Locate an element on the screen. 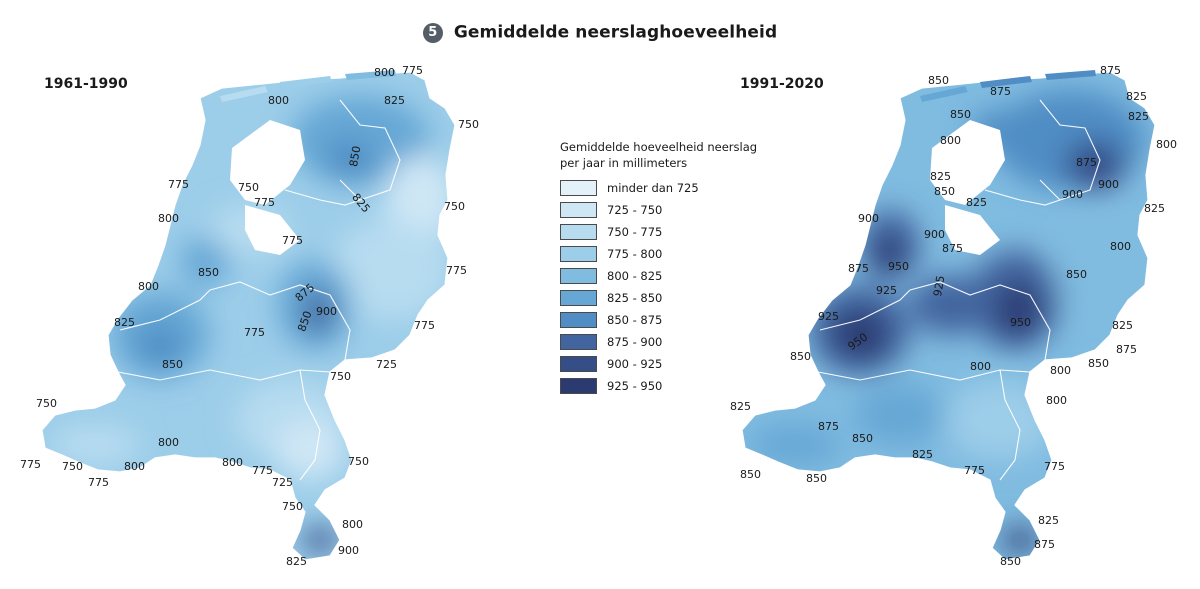  legend-row: 800 - 825 is located at coordinates (660, 276).